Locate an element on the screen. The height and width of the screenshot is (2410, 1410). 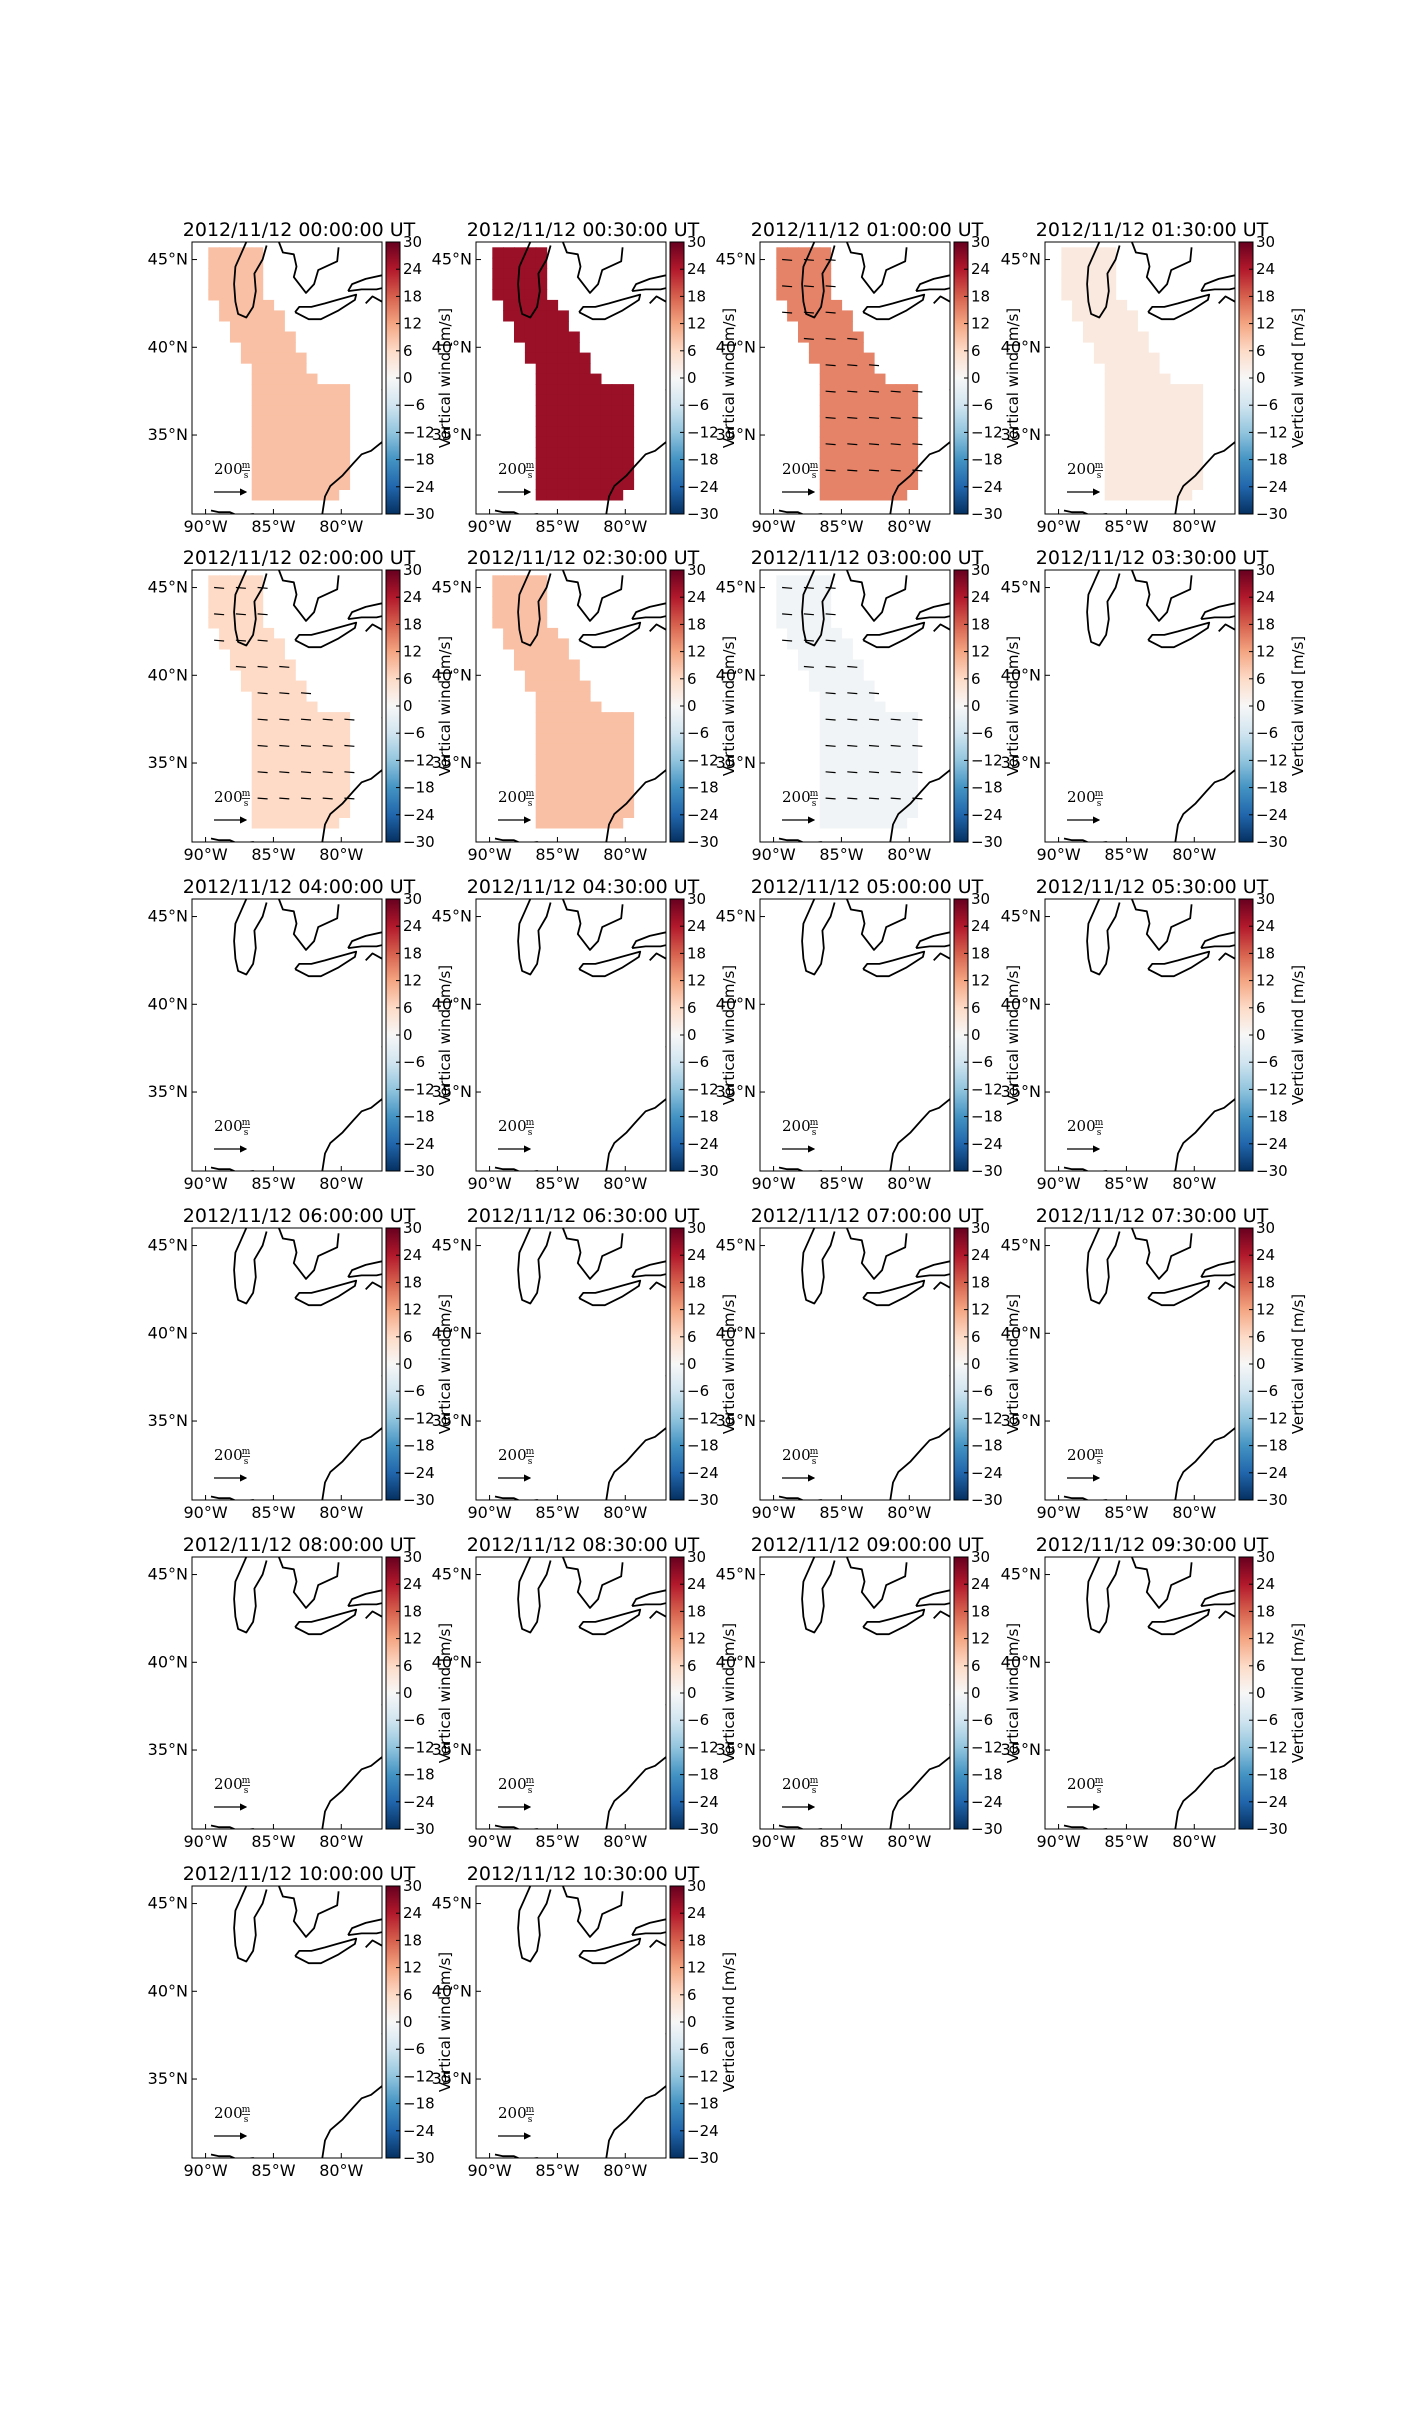
scale-value: 200 is located at coordinates (1081, 797).